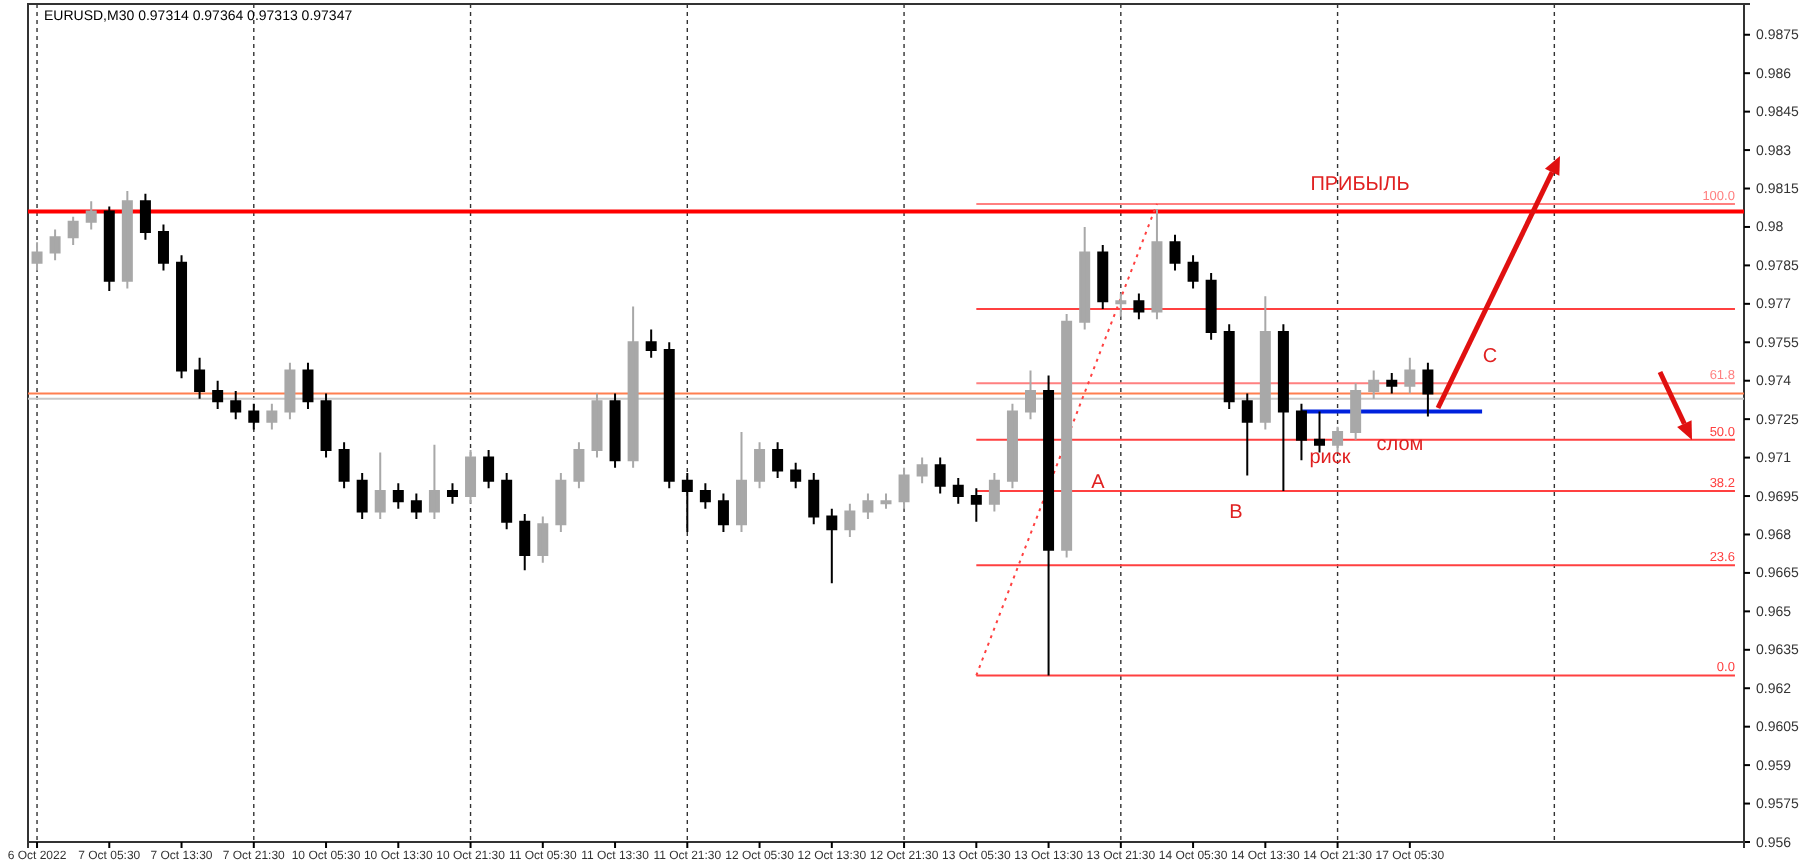  What do you see at coordinates (1330, 458) in the screenshot?
I see `annotation: риск` at bounding box center [1330, 458].